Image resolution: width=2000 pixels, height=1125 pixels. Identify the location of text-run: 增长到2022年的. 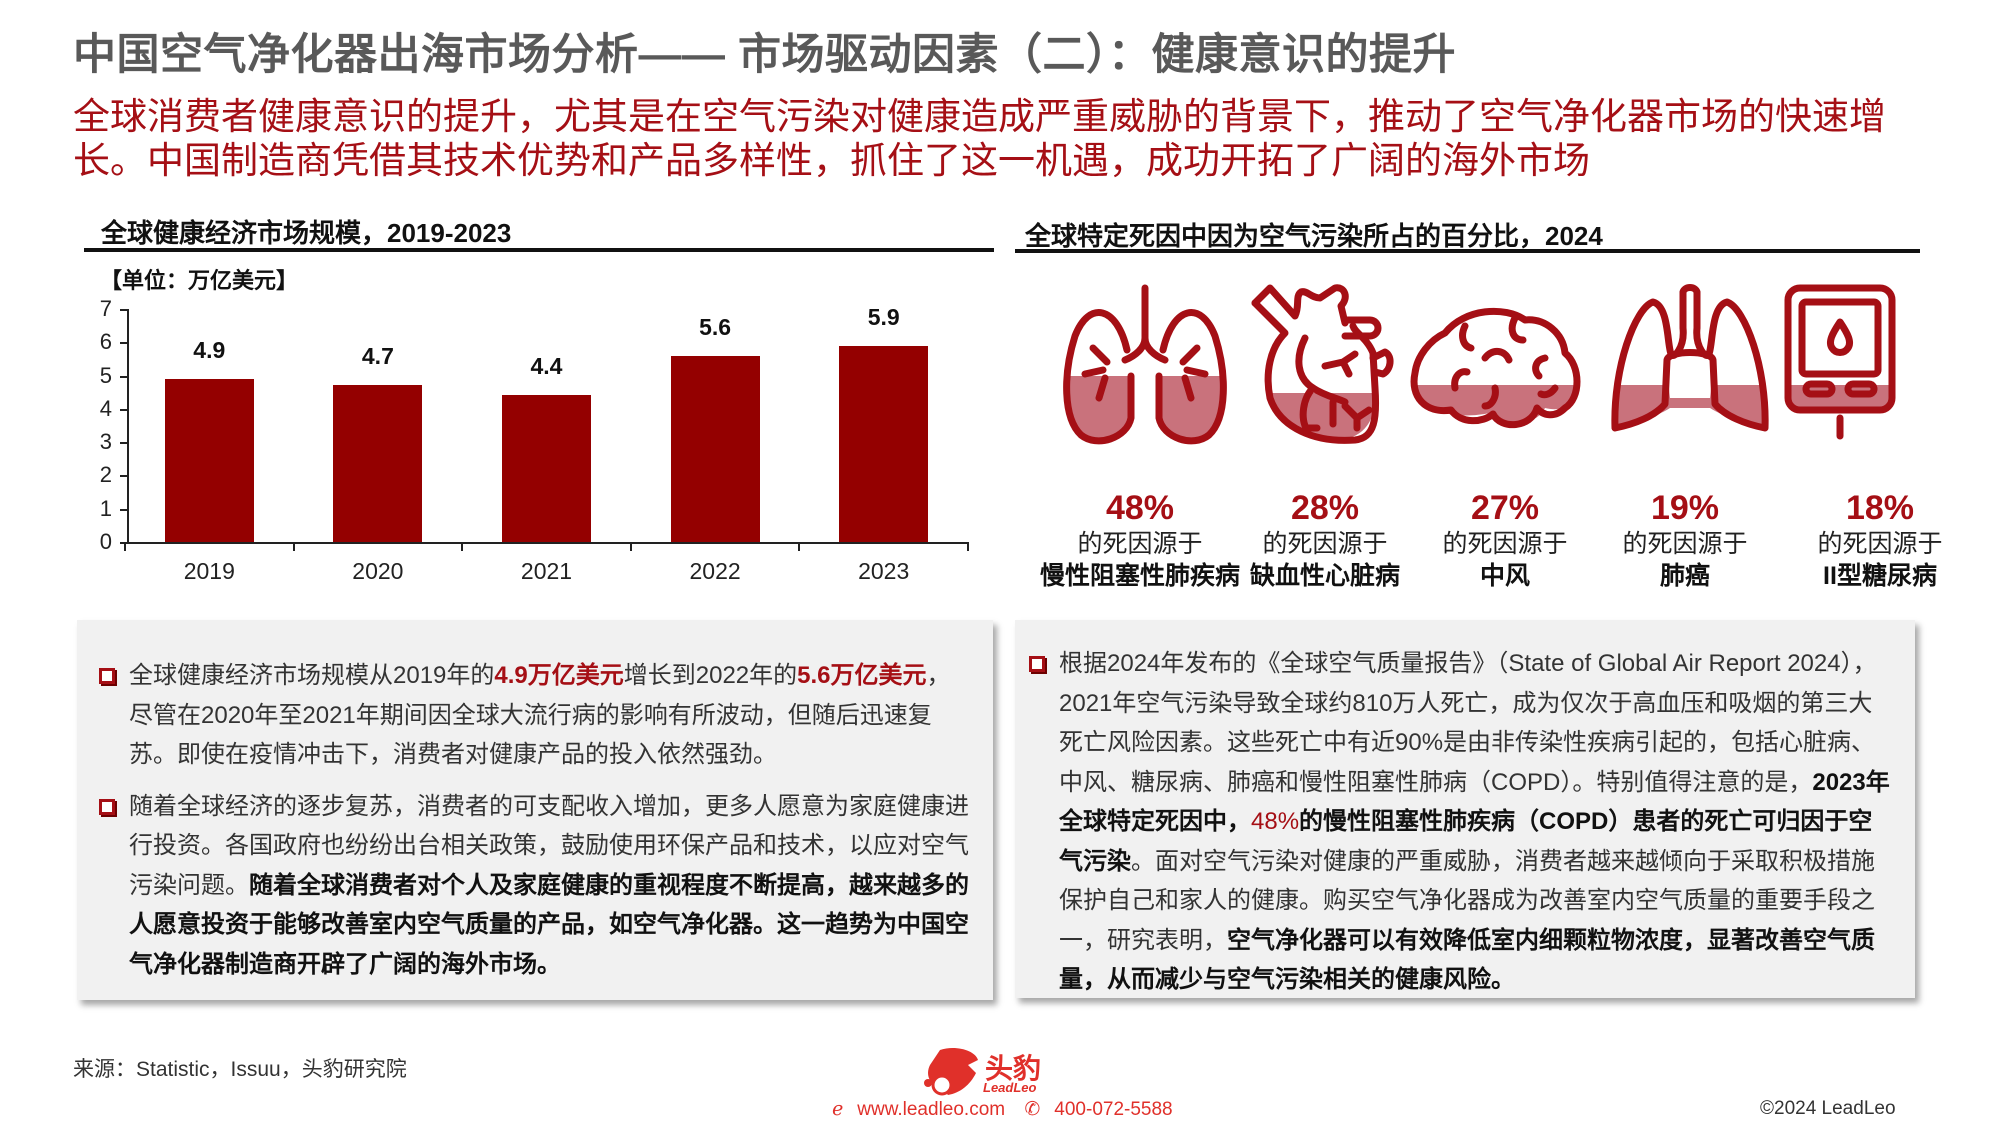
(710, 675).